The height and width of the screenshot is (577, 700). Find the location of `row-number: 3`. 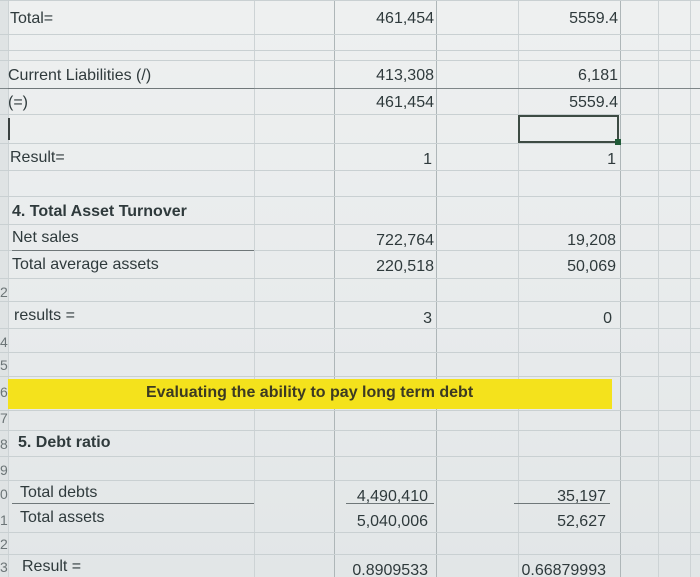

row-number: 3 is located at coordinates (4, 567).